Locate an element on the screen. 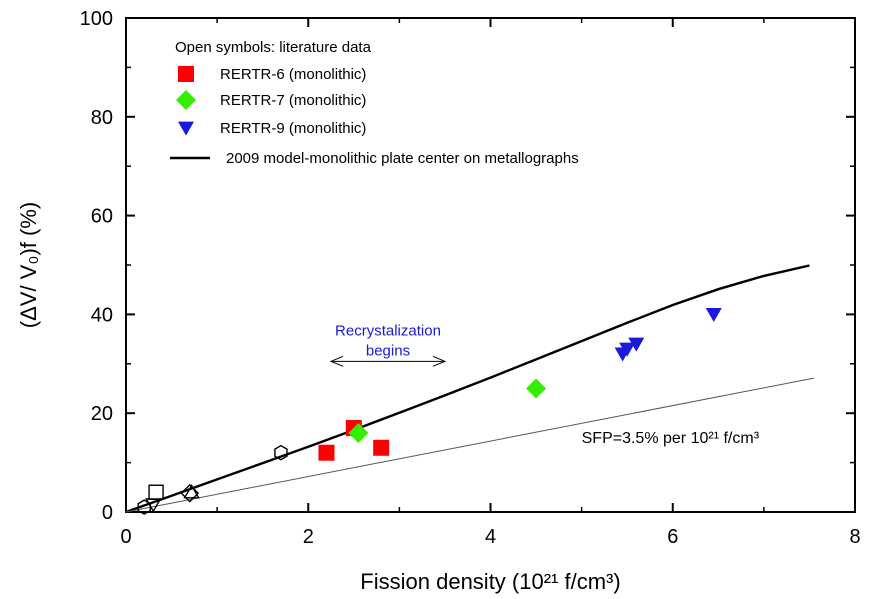  y-tick-label: 100 is located at coordinates (96, 19).